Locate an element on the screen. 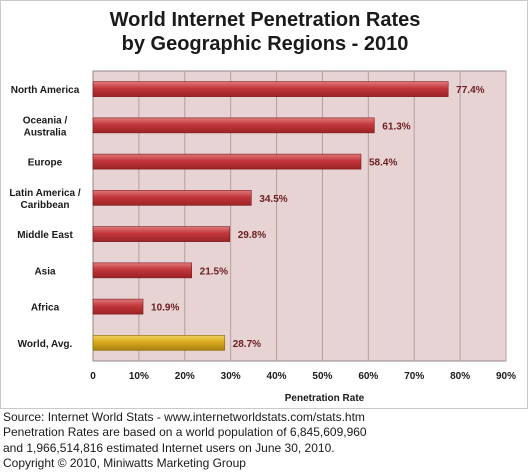  category-label: Latin America / Caribbean is located at coordinates (45, 199).